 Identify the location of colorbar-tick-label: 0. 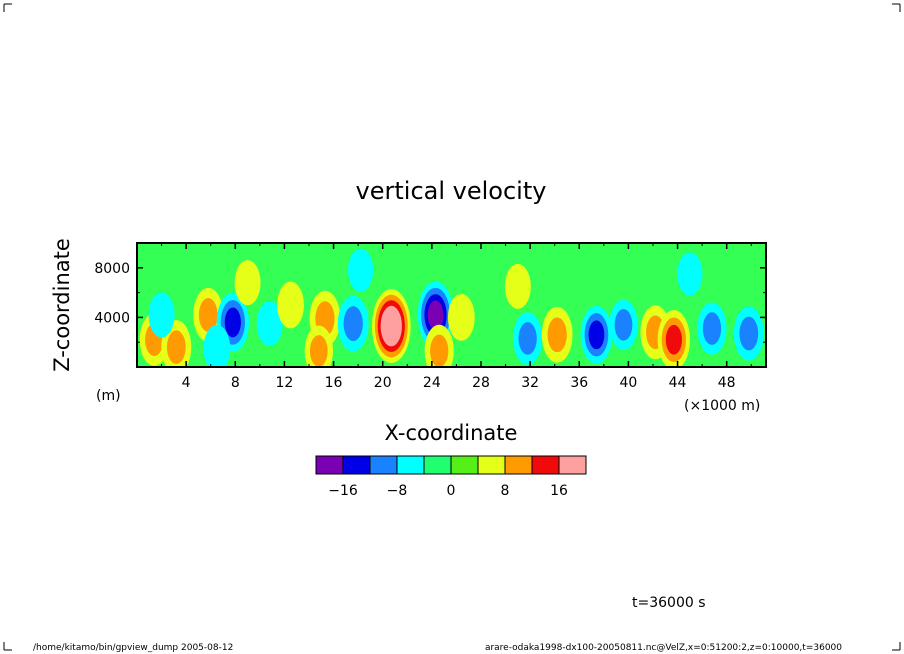
(451, 491).